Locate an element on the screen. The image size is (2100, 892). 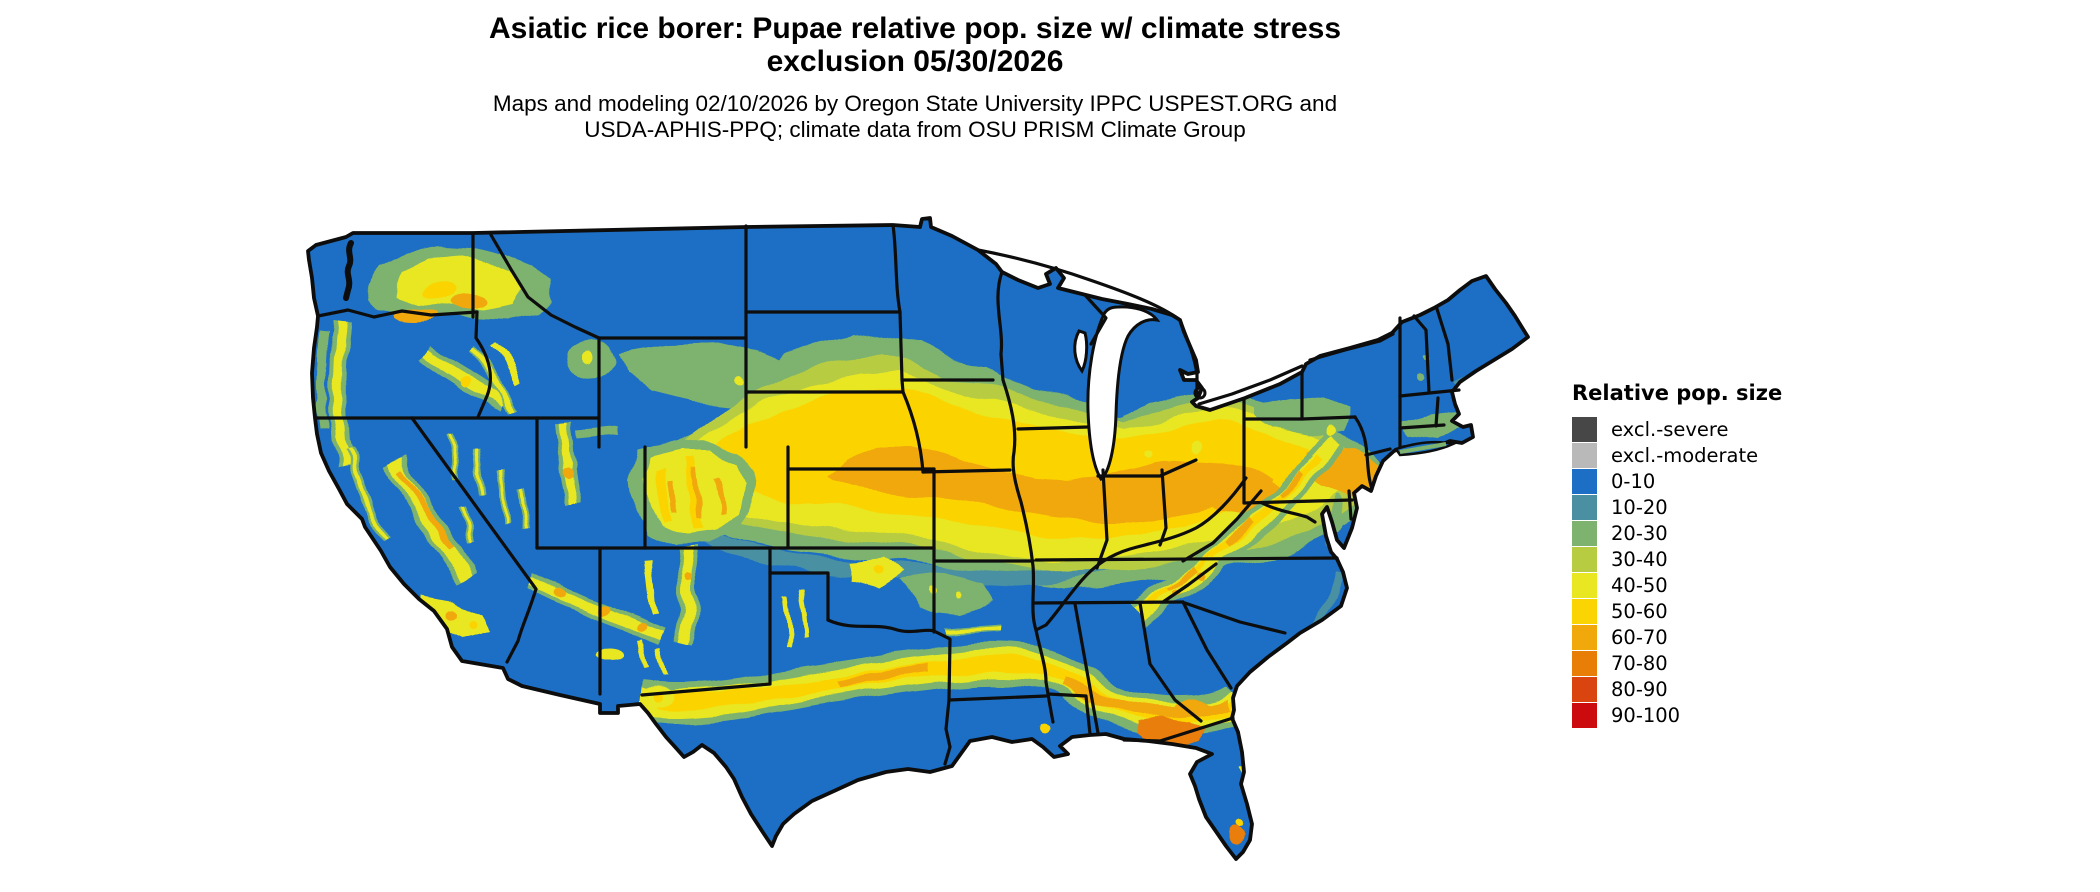
legend-item-label: excl.-moderate is located at coordinates (1685, 455).